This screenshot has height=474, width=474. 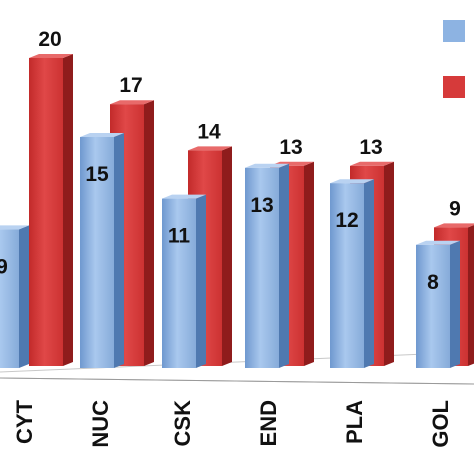 I want to click on bar-series1-CYT, so click(x=14, y=296).